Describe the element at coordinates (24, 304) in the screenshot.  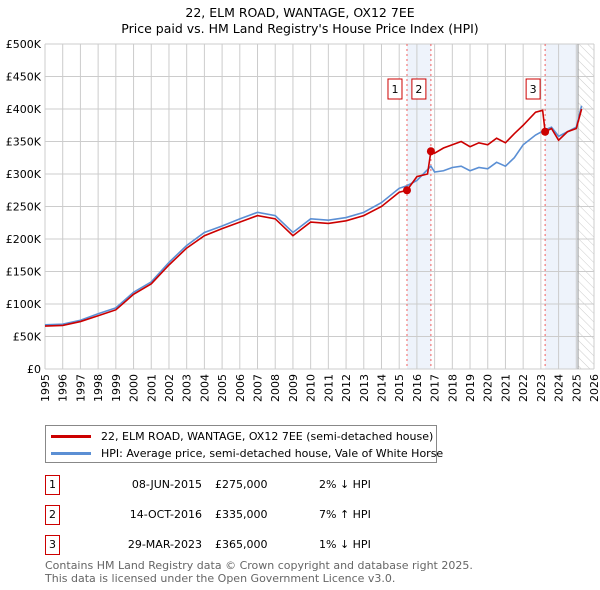
I see `y-tick-label: £100K` at that location.